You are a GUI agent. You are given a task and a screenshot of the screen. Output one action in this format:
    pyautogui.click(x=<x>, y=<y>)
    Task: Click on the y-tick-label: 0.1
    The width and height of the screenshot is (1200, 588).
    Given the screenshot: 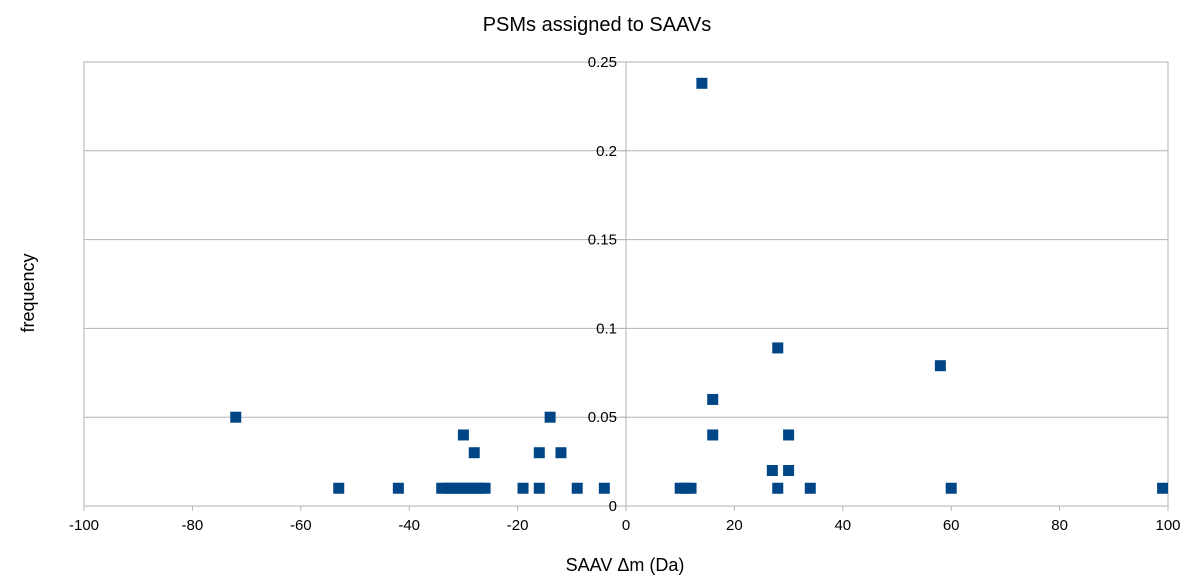 What is the action you would take?
    pyautogui.click(x=606, y=328)
    